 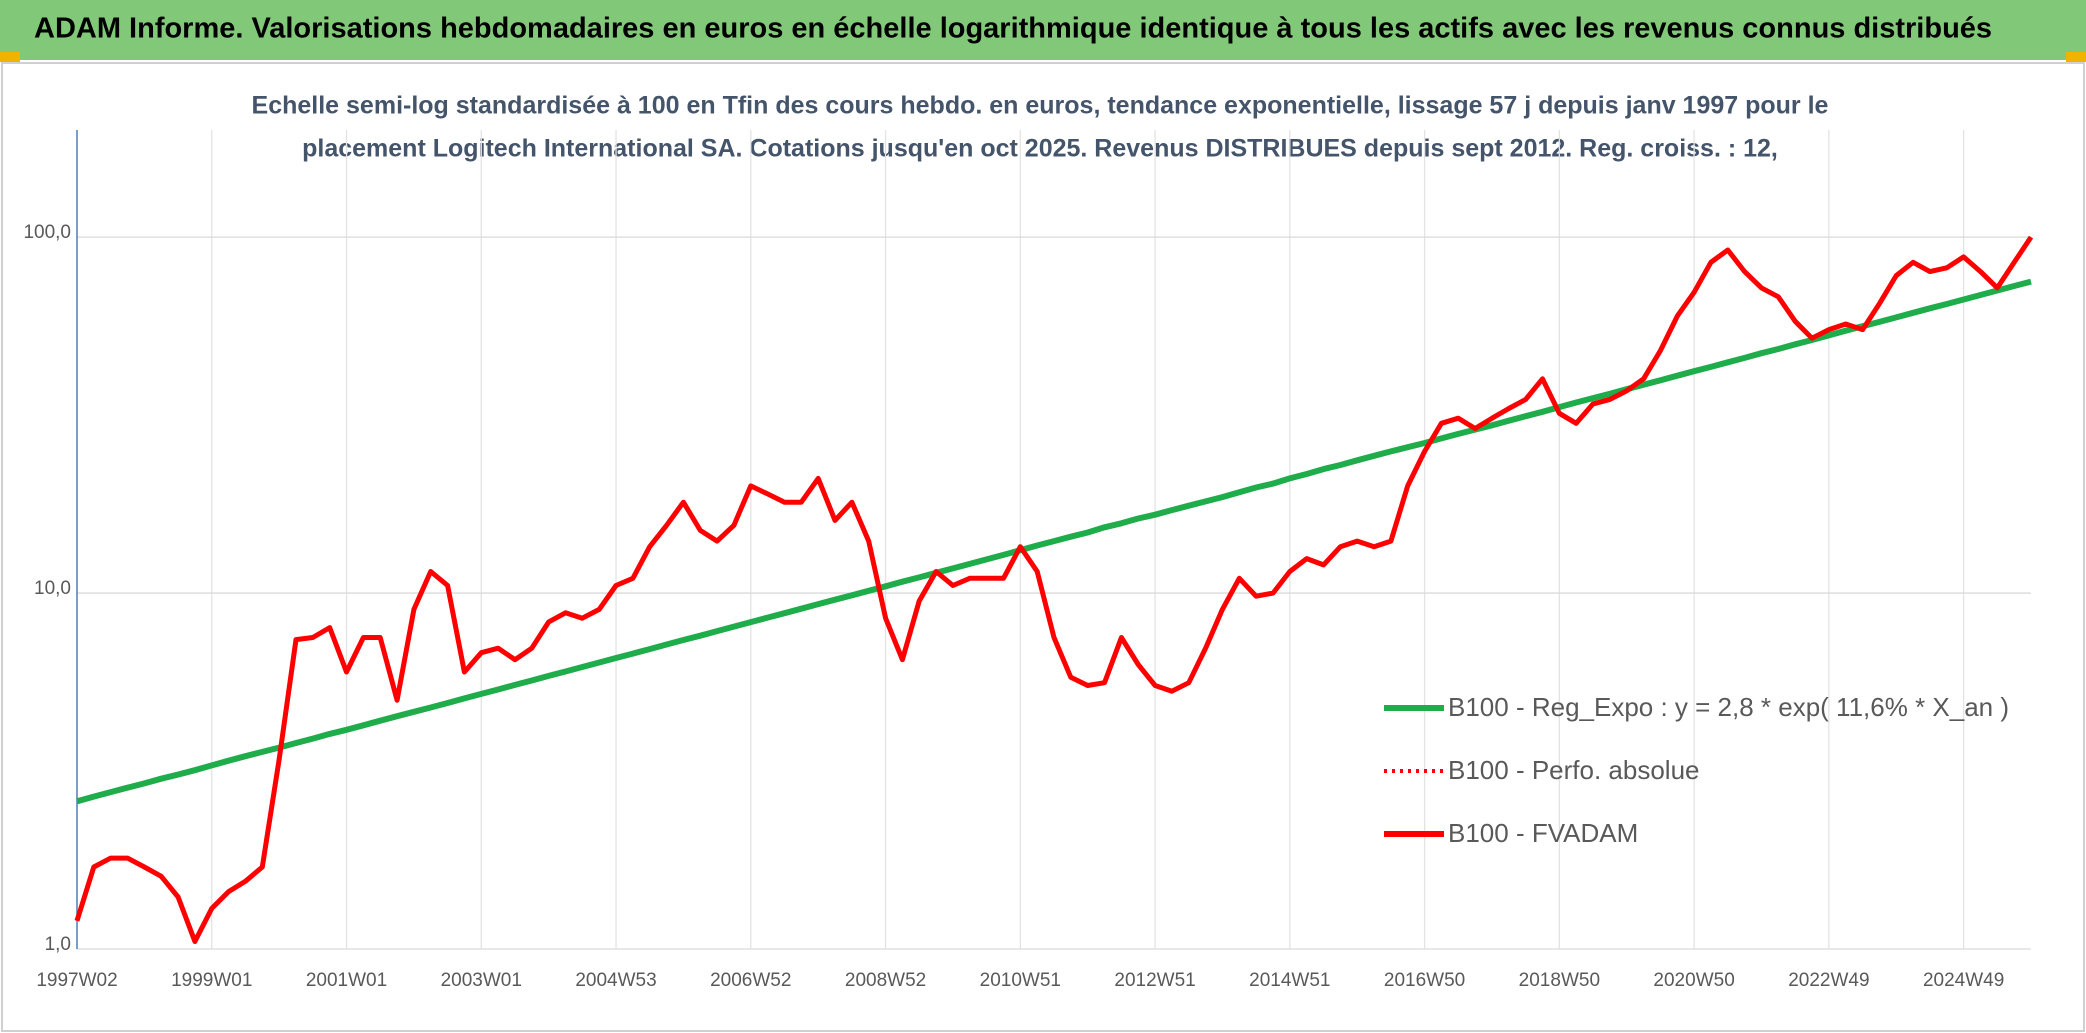 What do you see at coordinates (1828, 980) in the screenshot?
I see `x-tick-label: 2022W49` at bounding box center [1828, 980].